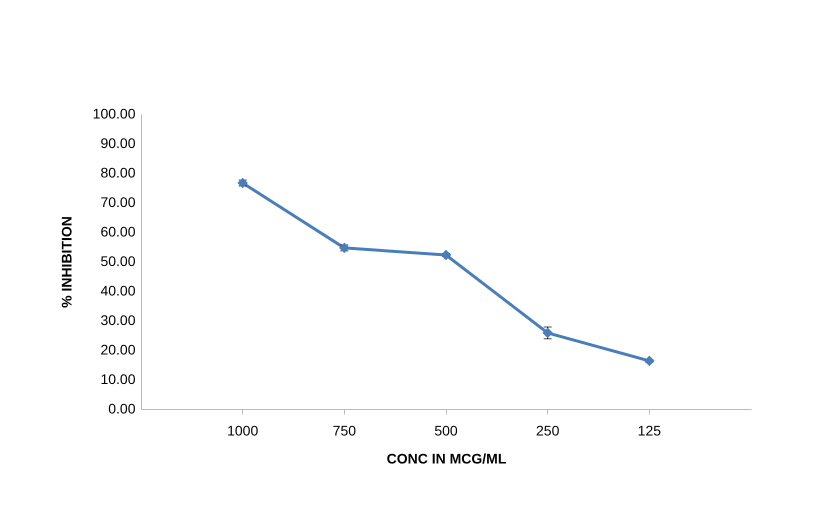 The height and width of the screenshot is (507, 818). What do you see at coordinates (118, 202) in the screenshot?
I see `y-tick-label: 70.00` at bounding box center [118, 202].